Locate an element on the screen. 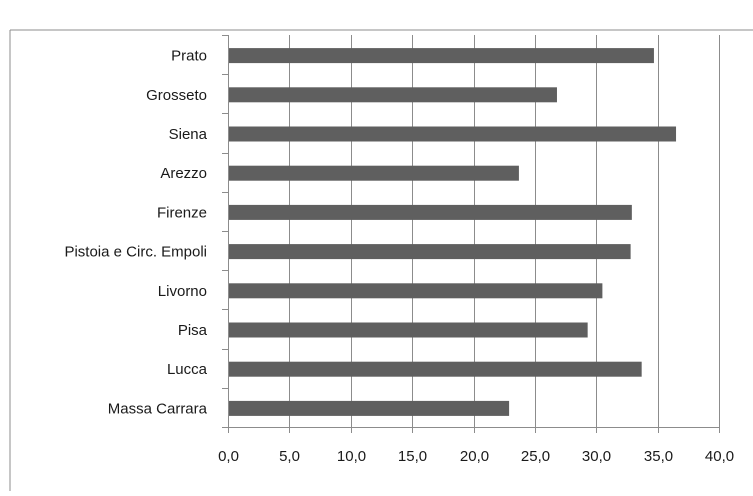  x-tick-label: 10,0 is located at coordinates (351, 456).